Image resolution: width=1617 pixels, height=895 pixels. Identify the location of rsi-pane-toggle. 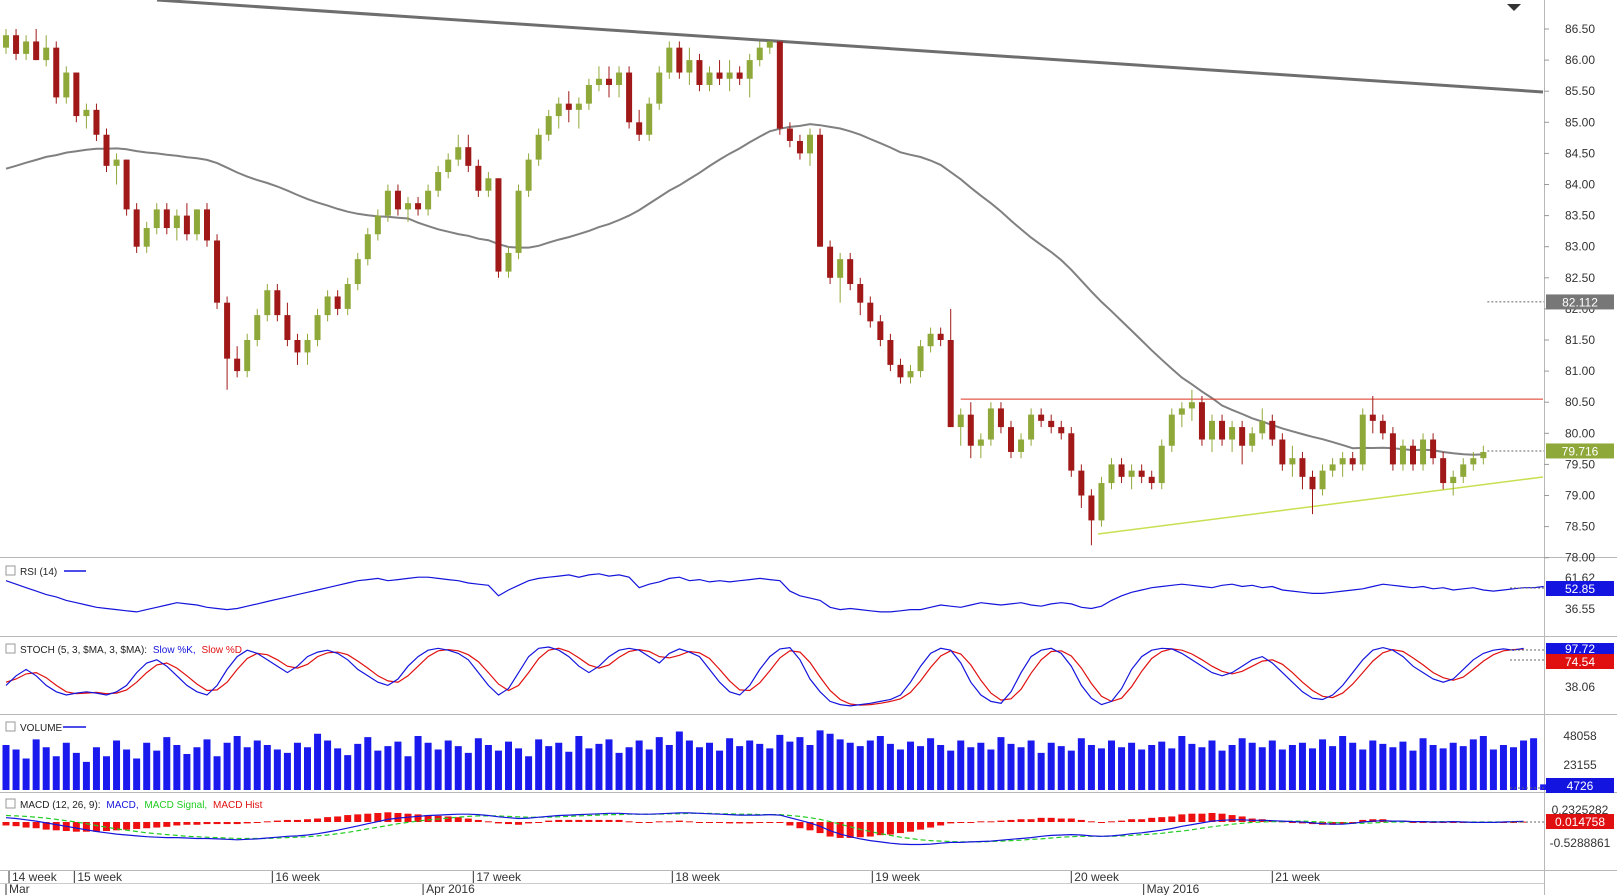
(10, 570).